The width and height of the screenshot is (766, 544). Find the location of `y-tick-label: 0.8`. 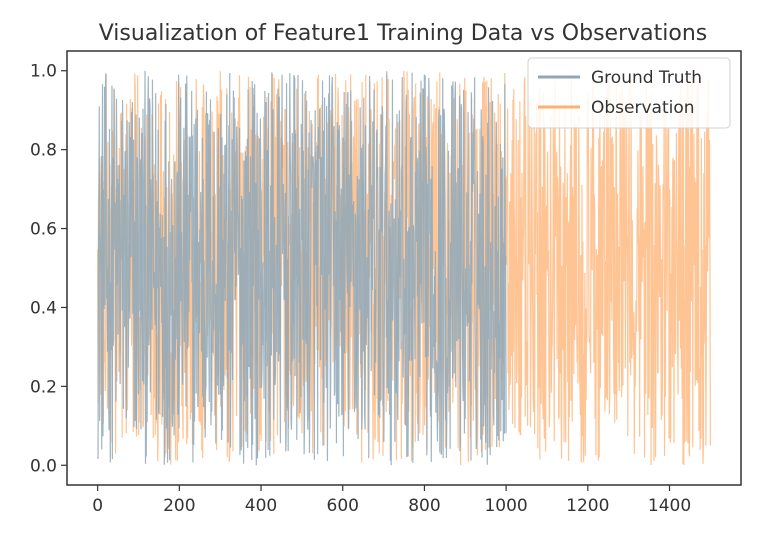

y-tick-label: 0.8 is located at coordinates (43, 151).